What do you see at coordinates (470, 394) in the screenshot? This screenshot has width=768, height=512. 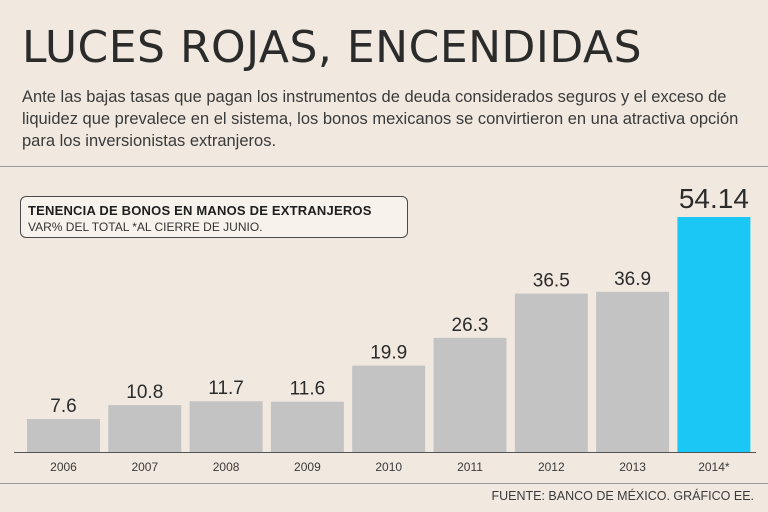 I see `bar-2011` at bounding box center [470, 394].